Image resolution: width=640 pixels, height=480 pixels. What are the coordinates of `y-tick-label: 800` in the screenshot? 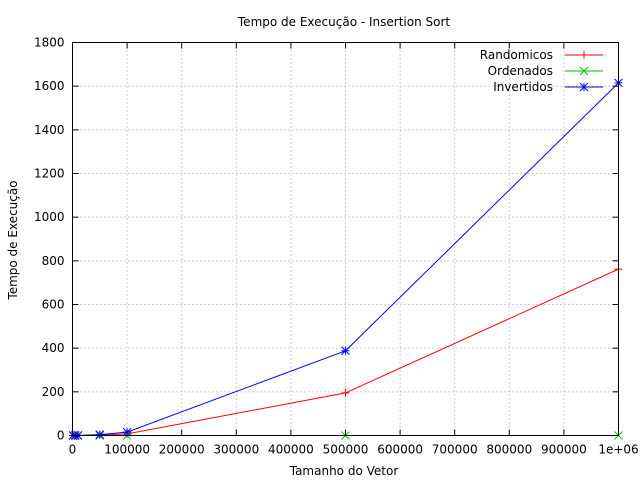 It's located at (53, 261).